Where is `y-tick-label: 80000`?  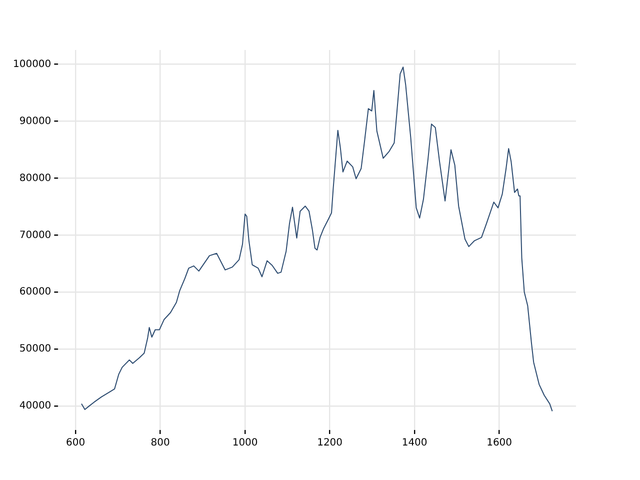 y-tick-label: 80000 is located at coordinates (35, 178).